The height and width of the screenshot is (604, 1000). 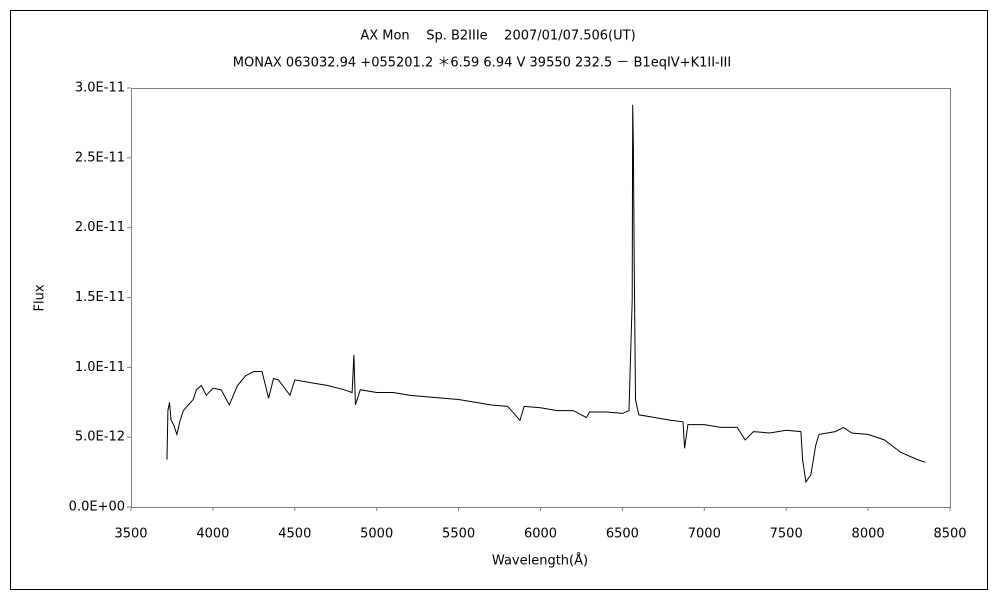 What do you see at coordinates (100, 437) in the screenshot?
I see `y-tick-label: 5.0E-12` at bounding box center [100, 437].